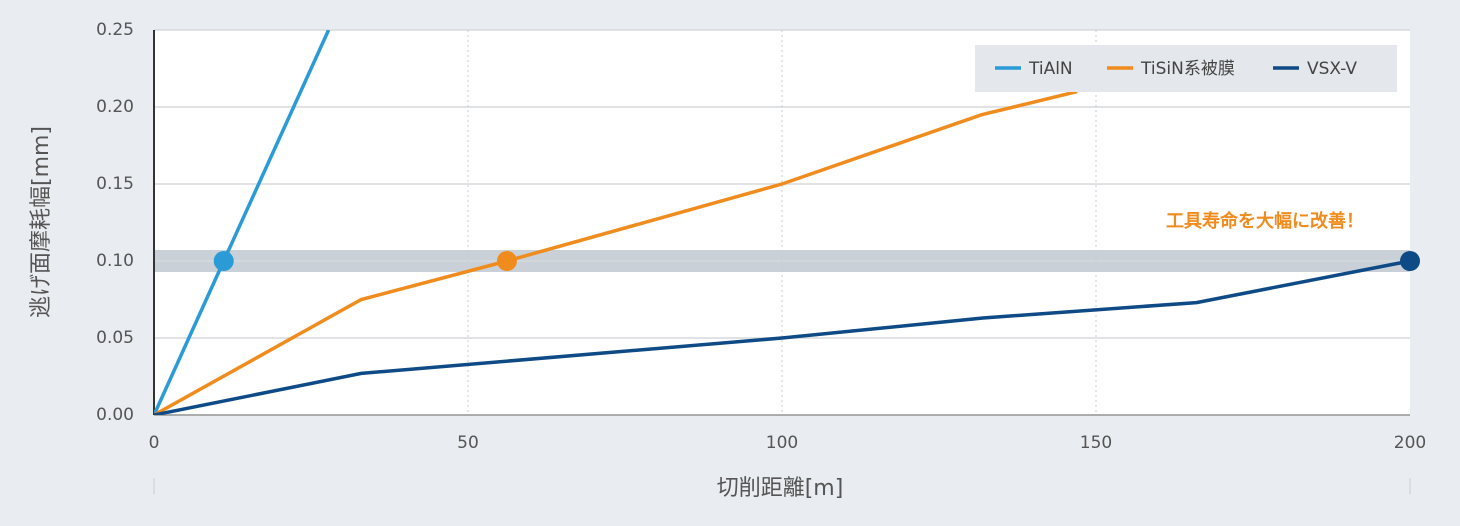  I want to click on legend-label: VSX-V, so click(1332, 69).